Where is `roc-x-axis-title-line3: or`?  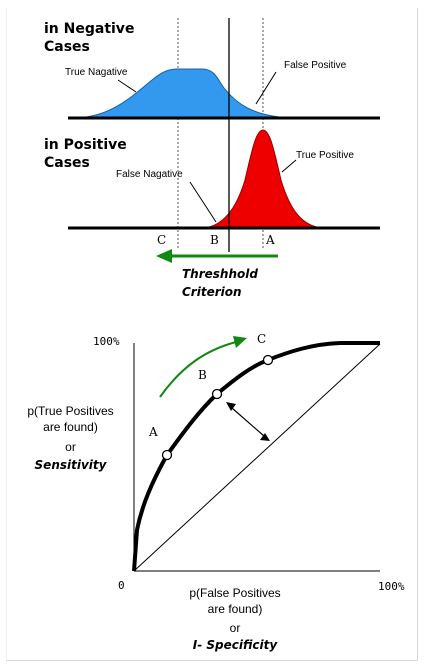
roc-x-axis-title-line3: or is located at coordinates (235, 628).